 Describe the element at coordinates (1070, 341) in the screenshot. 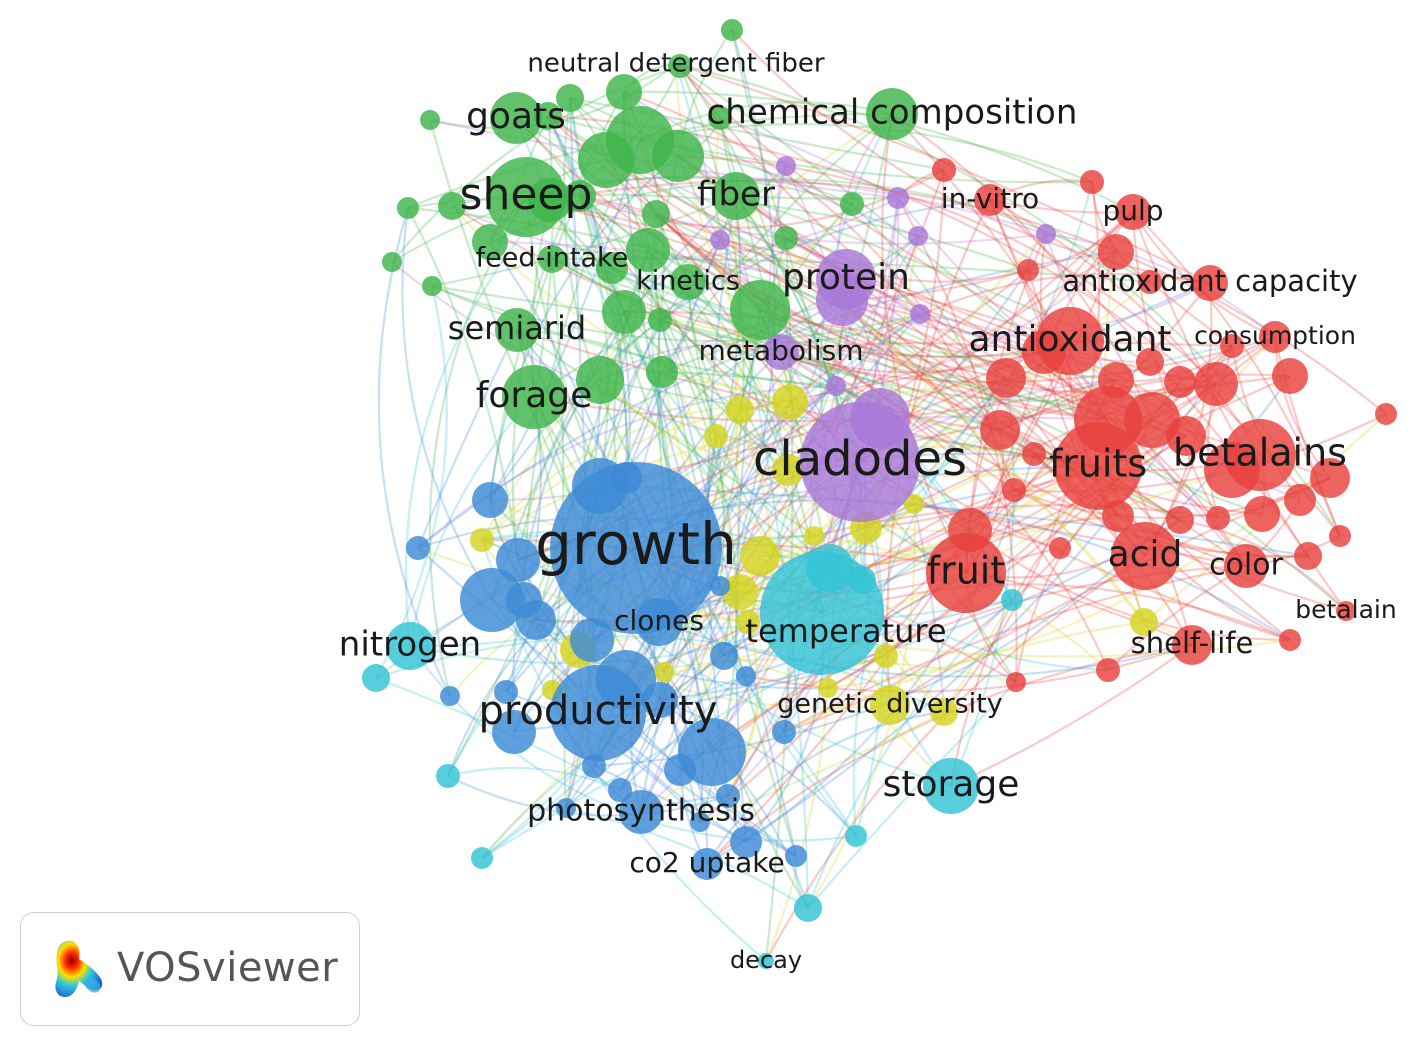

I see `keyword-node-antioxidant` at that location.